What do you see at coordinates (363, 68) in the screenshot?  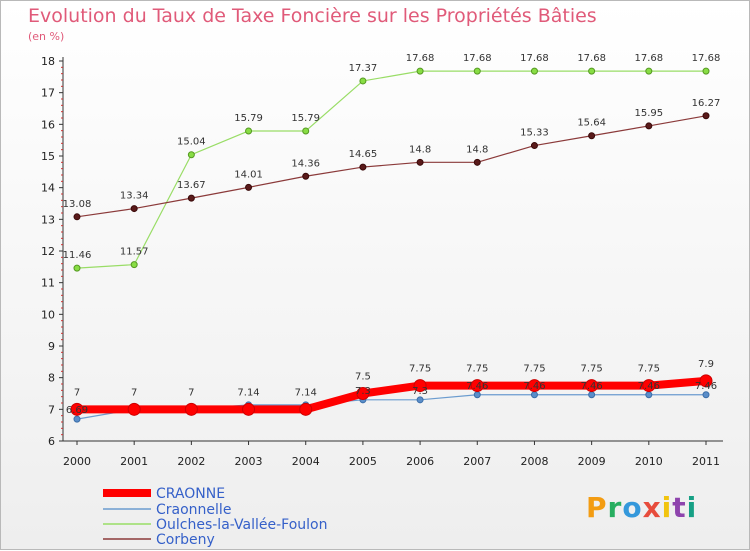 I see `data-label-oulches-la-vall-e-foulon: 17.37` at bounding box center [363, 68].